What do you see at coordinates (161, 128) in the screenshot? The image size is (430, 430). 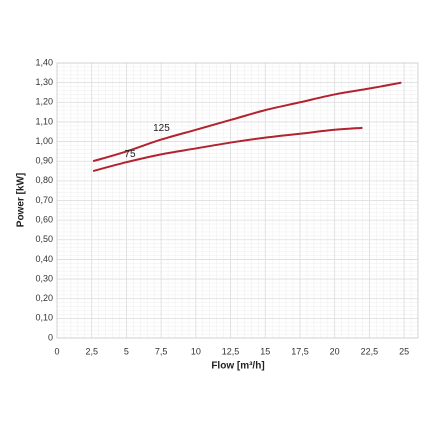 I see `series-label: 125` at bounding box center [161, 128].